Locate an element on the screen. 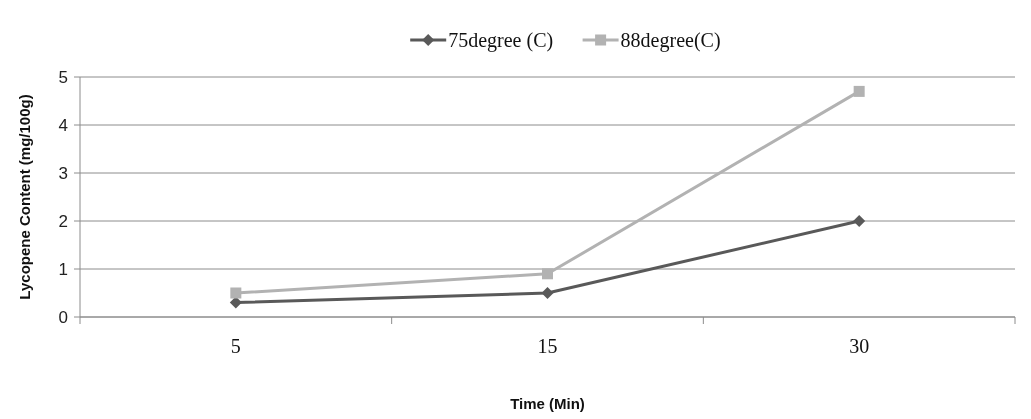  y-tick-label: 4 is located at coordinates (63, 125).